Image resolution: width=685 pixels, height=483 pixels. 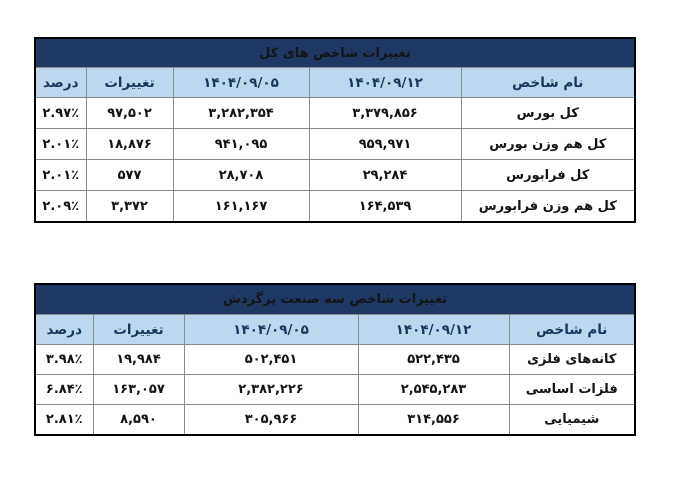 I want to click on table-row: شیمیایی ۳۱۴,۵۵۶ ۳۰۵,۹۶۶ ۸,۵۹۰ ۲.۸۱٪, so click(x=335, y=420).